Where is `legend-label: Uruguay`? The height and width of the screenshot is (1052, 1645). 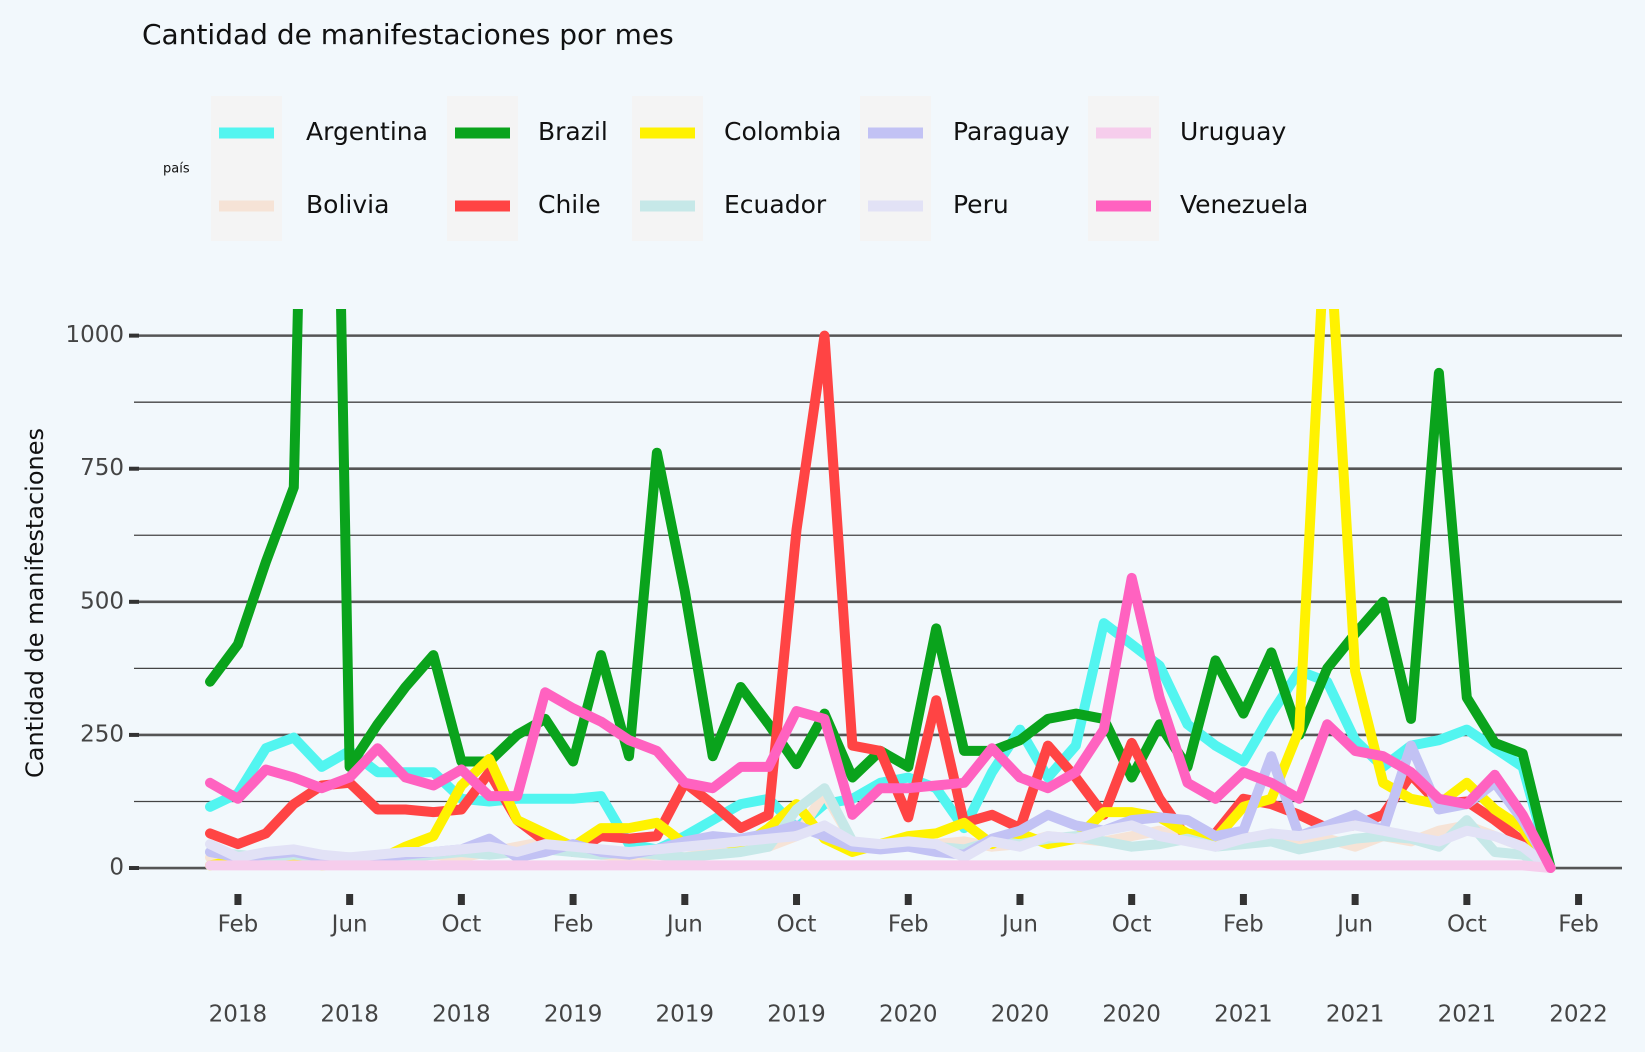
legend-label: Uruguay is located at coordinates (1233, 131).